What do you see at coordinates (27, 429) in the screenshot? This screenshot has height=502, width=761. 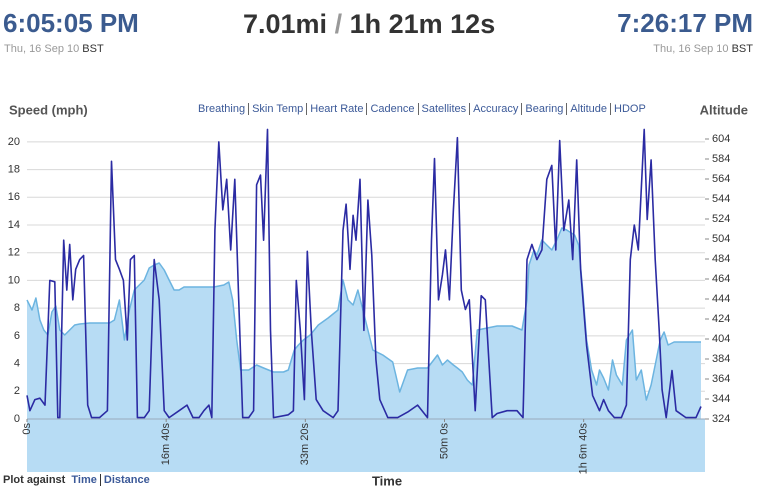 I see `x-tick-label: 0s` at bounding box center [27, 429].